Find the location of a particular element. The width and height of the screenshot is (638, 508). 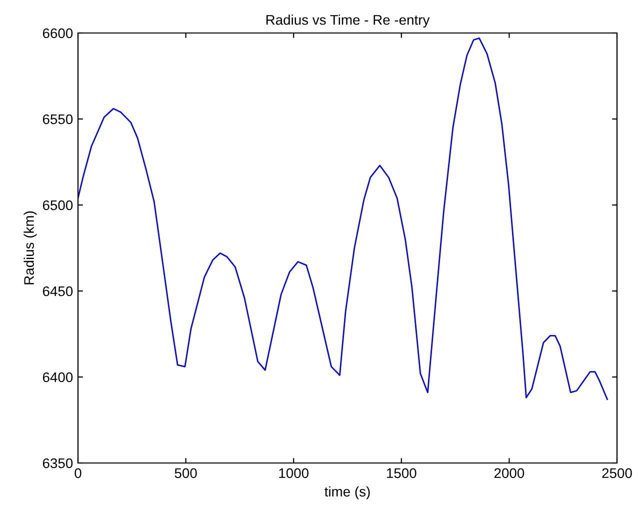

chart-title: Radius vs Time - Re -entry is located at coordinates (348, 21).